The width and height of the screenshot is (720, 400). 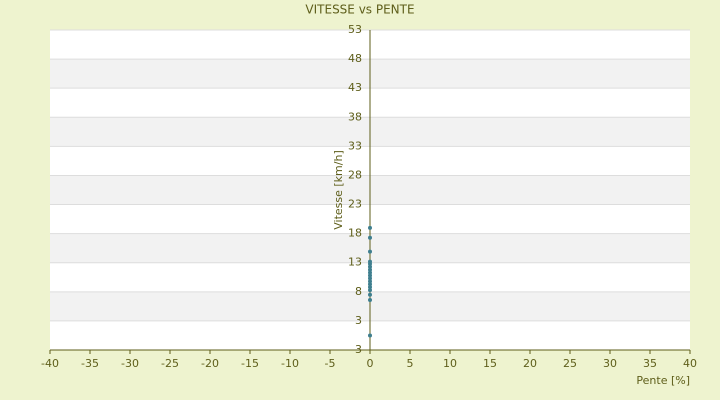 I want to click on x-tick-label: 5, so click(x=410, y=363).